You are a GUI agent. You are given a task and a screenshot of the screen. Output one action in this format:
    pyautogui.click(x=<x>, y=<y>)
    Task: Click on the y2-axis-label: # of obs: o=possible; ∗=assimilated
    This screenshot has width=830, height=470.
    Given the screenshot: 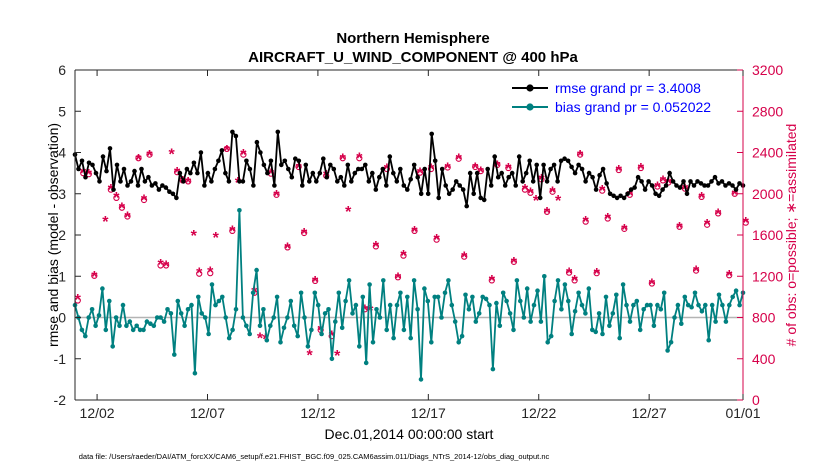 What is the action you would take?
    pyautogui.click(x=791, y=235)
    